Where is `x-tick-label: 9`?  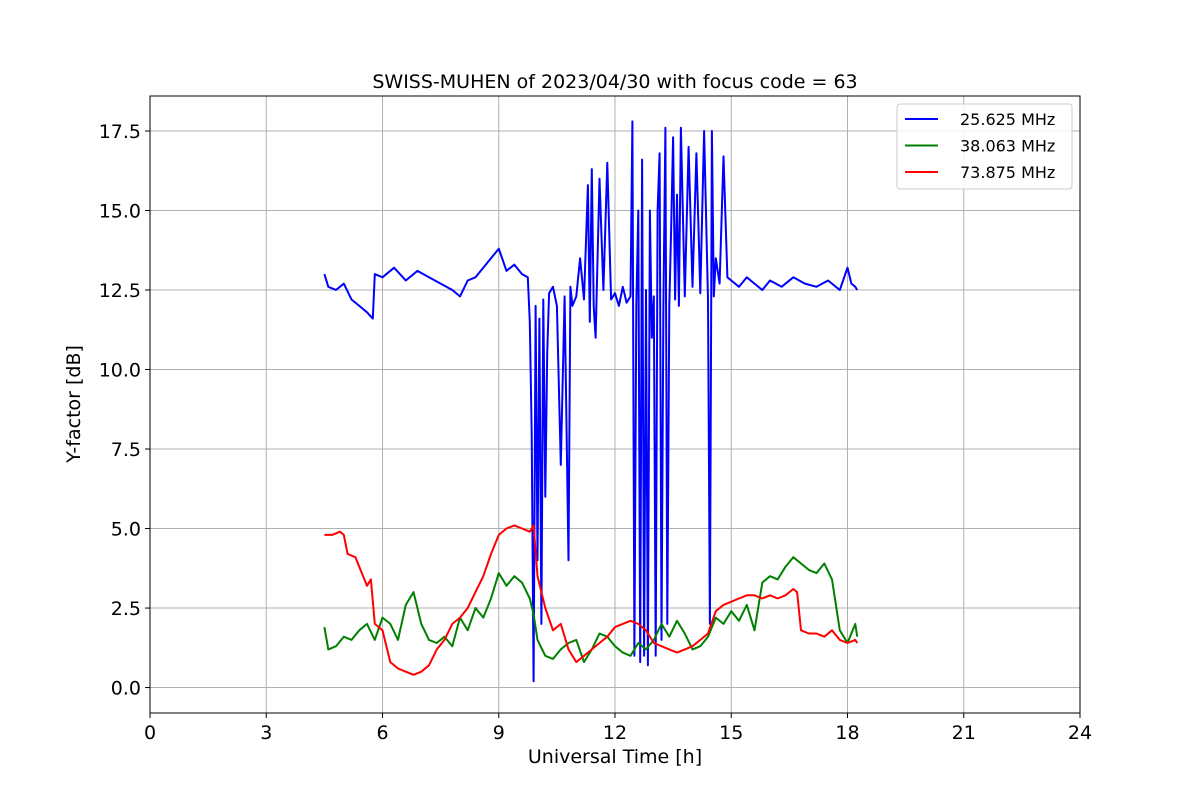 x-tick-label: 9 is located at coordinates (499, 733).